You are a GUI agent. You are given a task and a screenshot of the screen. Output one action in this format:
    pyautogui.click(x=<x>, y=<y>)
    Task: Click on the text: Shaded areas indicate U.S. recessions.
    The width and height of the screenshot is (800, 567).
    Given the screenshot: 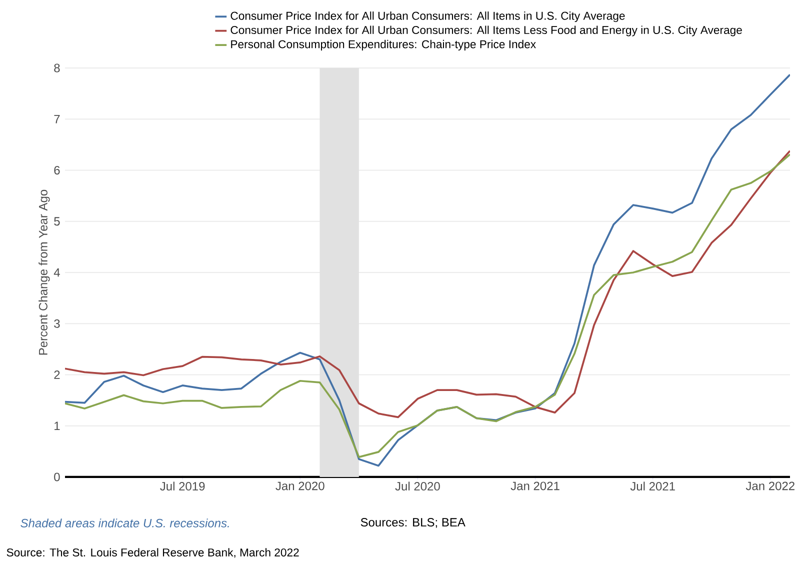 What is the action you would take?
    pyautogui.click(x=124, y=523)
    